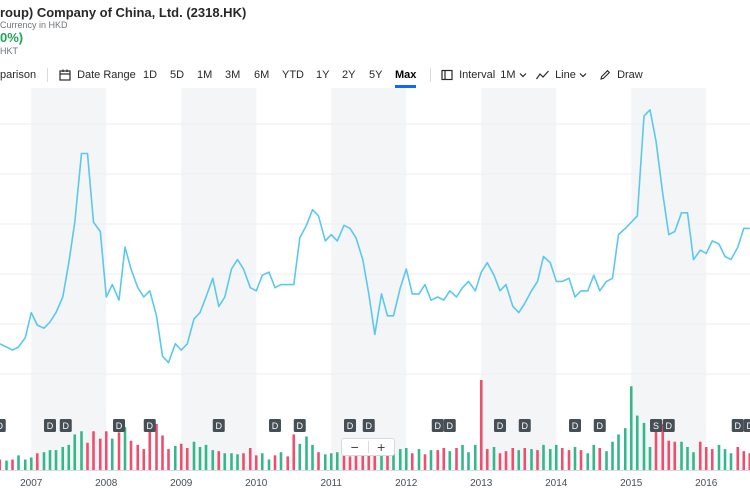  I want to click on event-marker: S, so click(656, 425).